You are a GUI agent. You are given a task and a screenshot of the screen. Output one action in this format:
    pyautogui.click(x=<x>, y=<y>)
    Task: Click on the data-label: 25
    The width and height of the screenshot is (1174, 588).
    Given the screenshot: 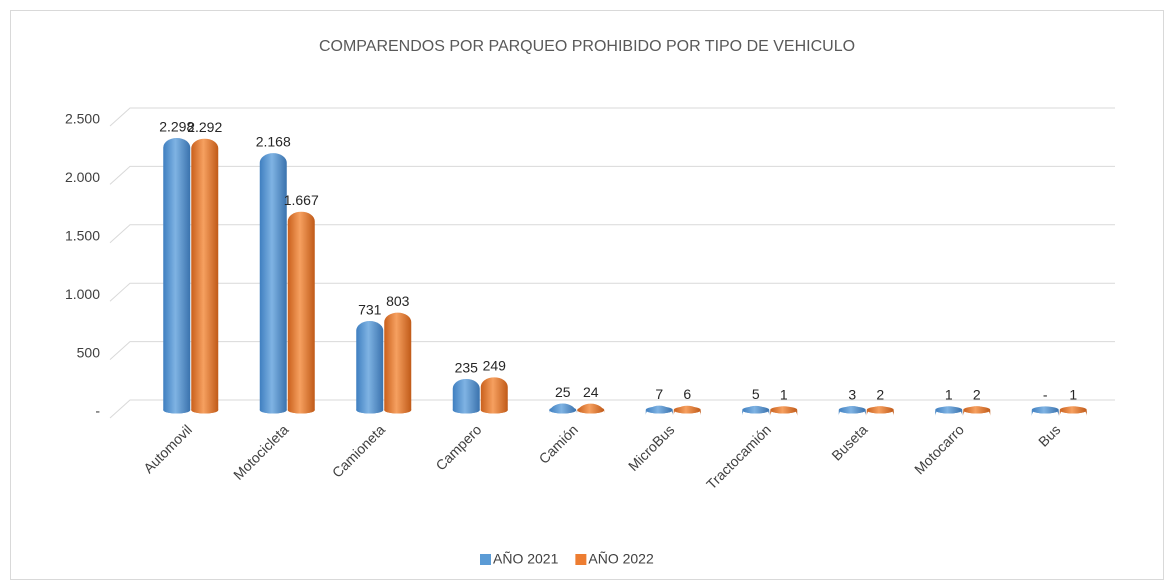 What is the action you would take?
    pyautogui.click(x=563, y=392)
    